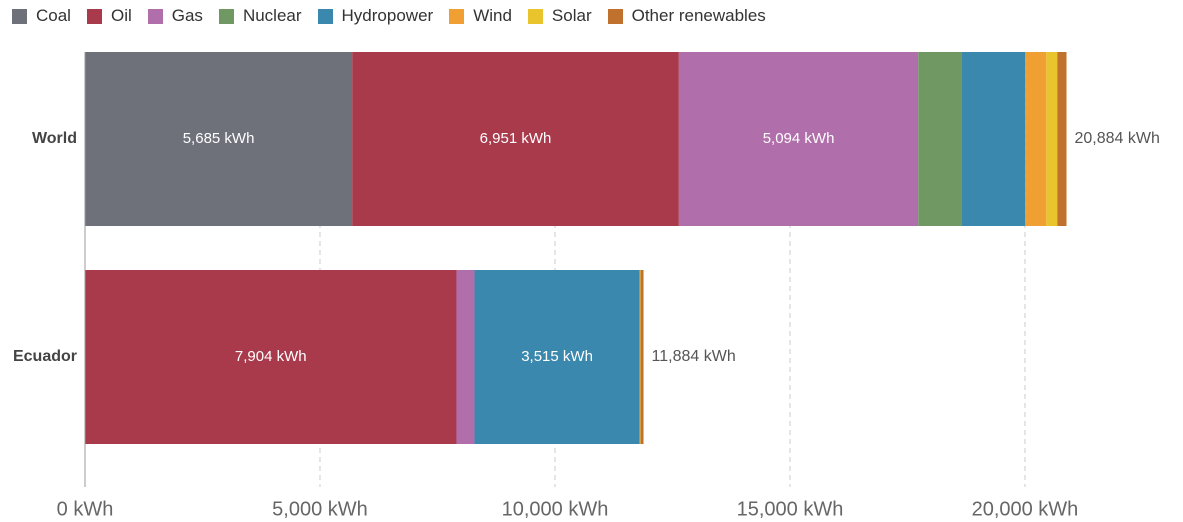 The height and width of the screenshot is (522, 1183). Describe the element at coordinates (492, 15) in the screenshot. I see `legend-label: Wind` at that location.